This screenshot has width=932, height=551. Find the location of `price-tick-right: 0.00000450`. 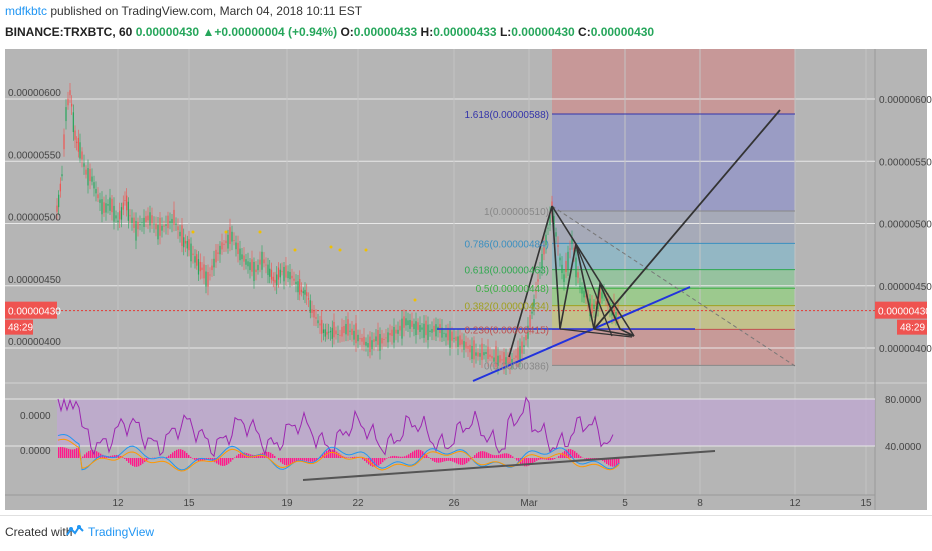

price-tick-right: 0.00000450 is located at coordinates (905, 287).